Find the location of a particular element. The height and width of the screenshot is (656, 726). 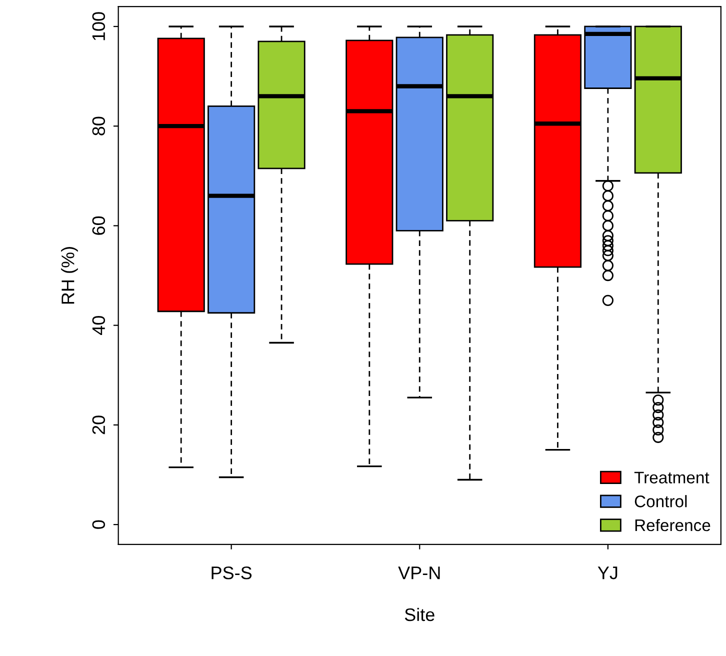

x-tick-label: YJ is located at coordinates (608, 573).